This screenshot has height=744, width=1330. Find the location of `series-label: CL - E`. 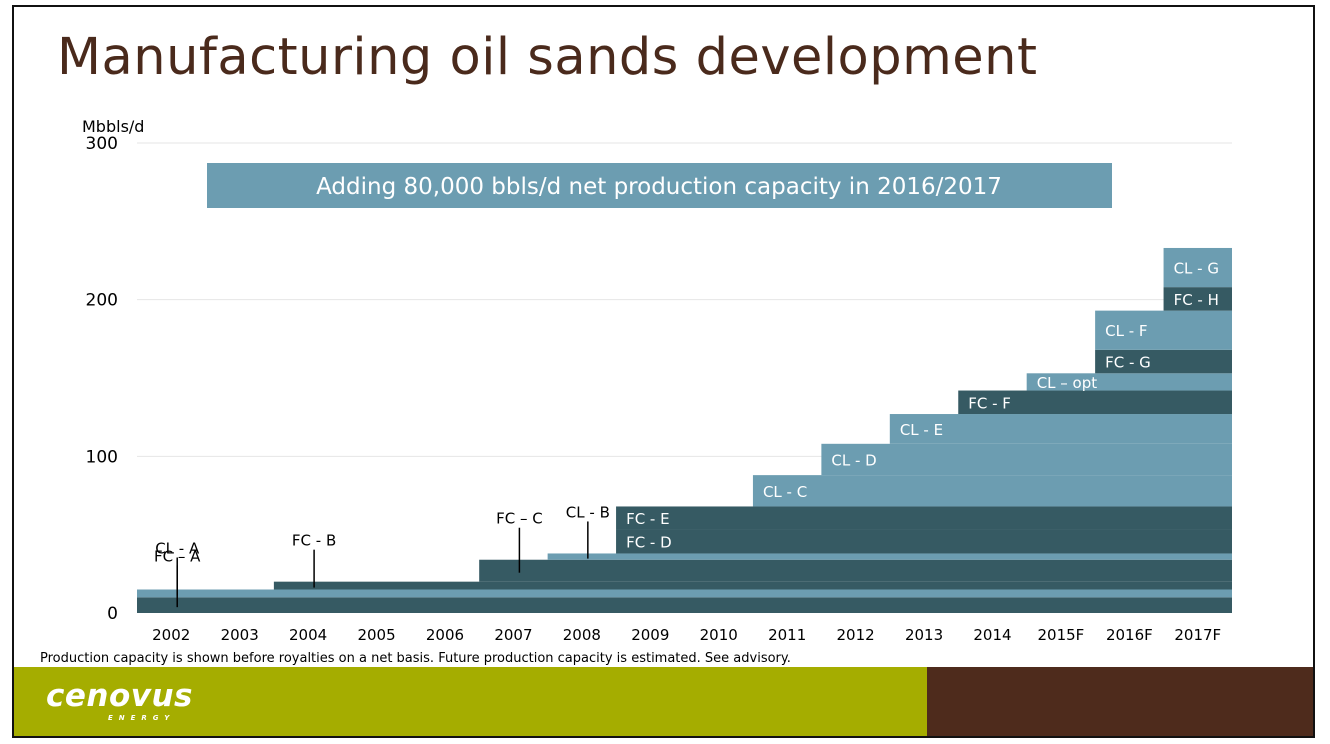

series-label: CL - E is located at coordinates (921, 430).